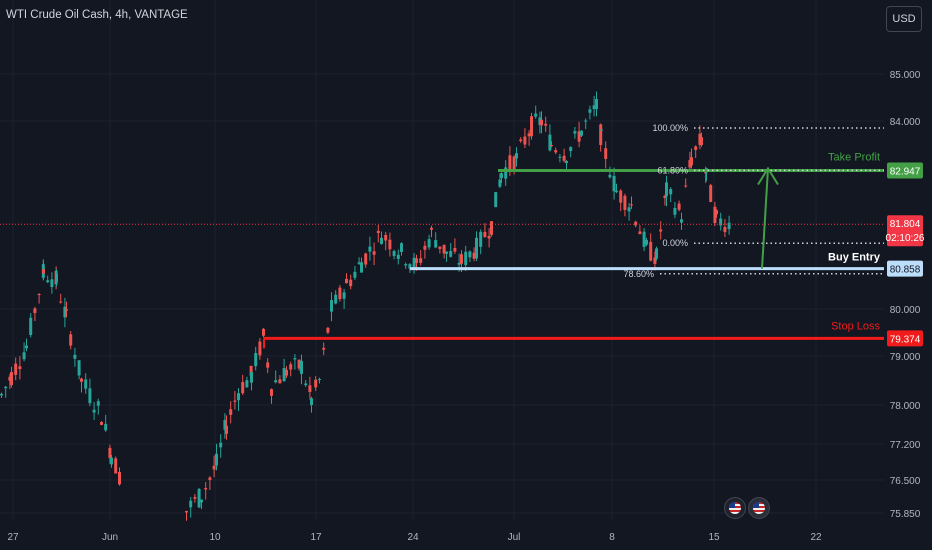 The image size is (932, 550). What do you see at coordinates (905, 224) in the screenshot?
I see `current-price-text: 81.804` at bounding box center [905, 224].